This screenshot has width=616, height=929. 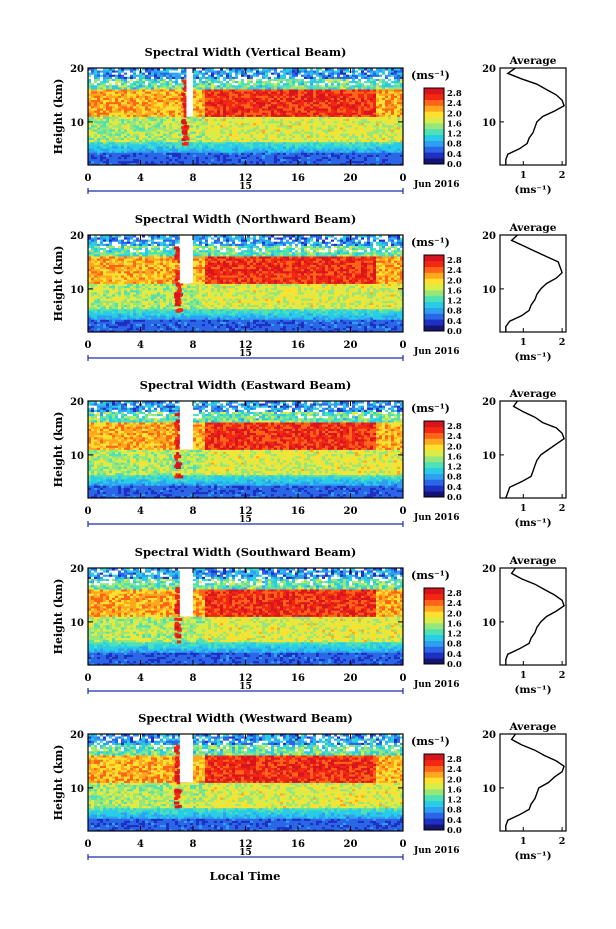 What do you see at coordinates (246, 284) in the screenshot?
I see `heatmap-cells` at bounding box center [246, 284].